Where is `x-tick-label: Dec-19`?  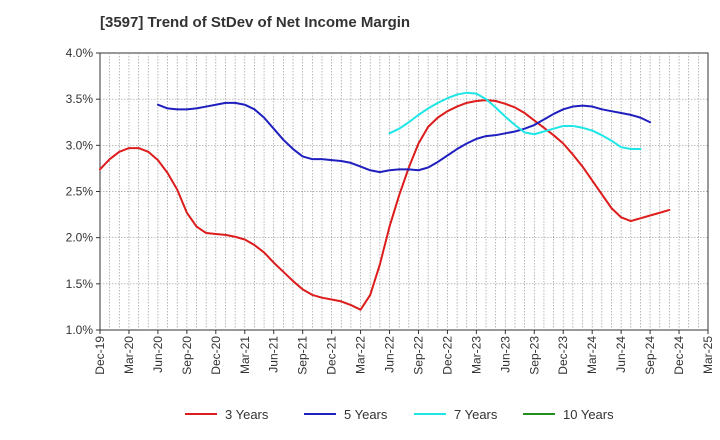
x-tick-label: Dec-19 is located at coordinates (100, 355).